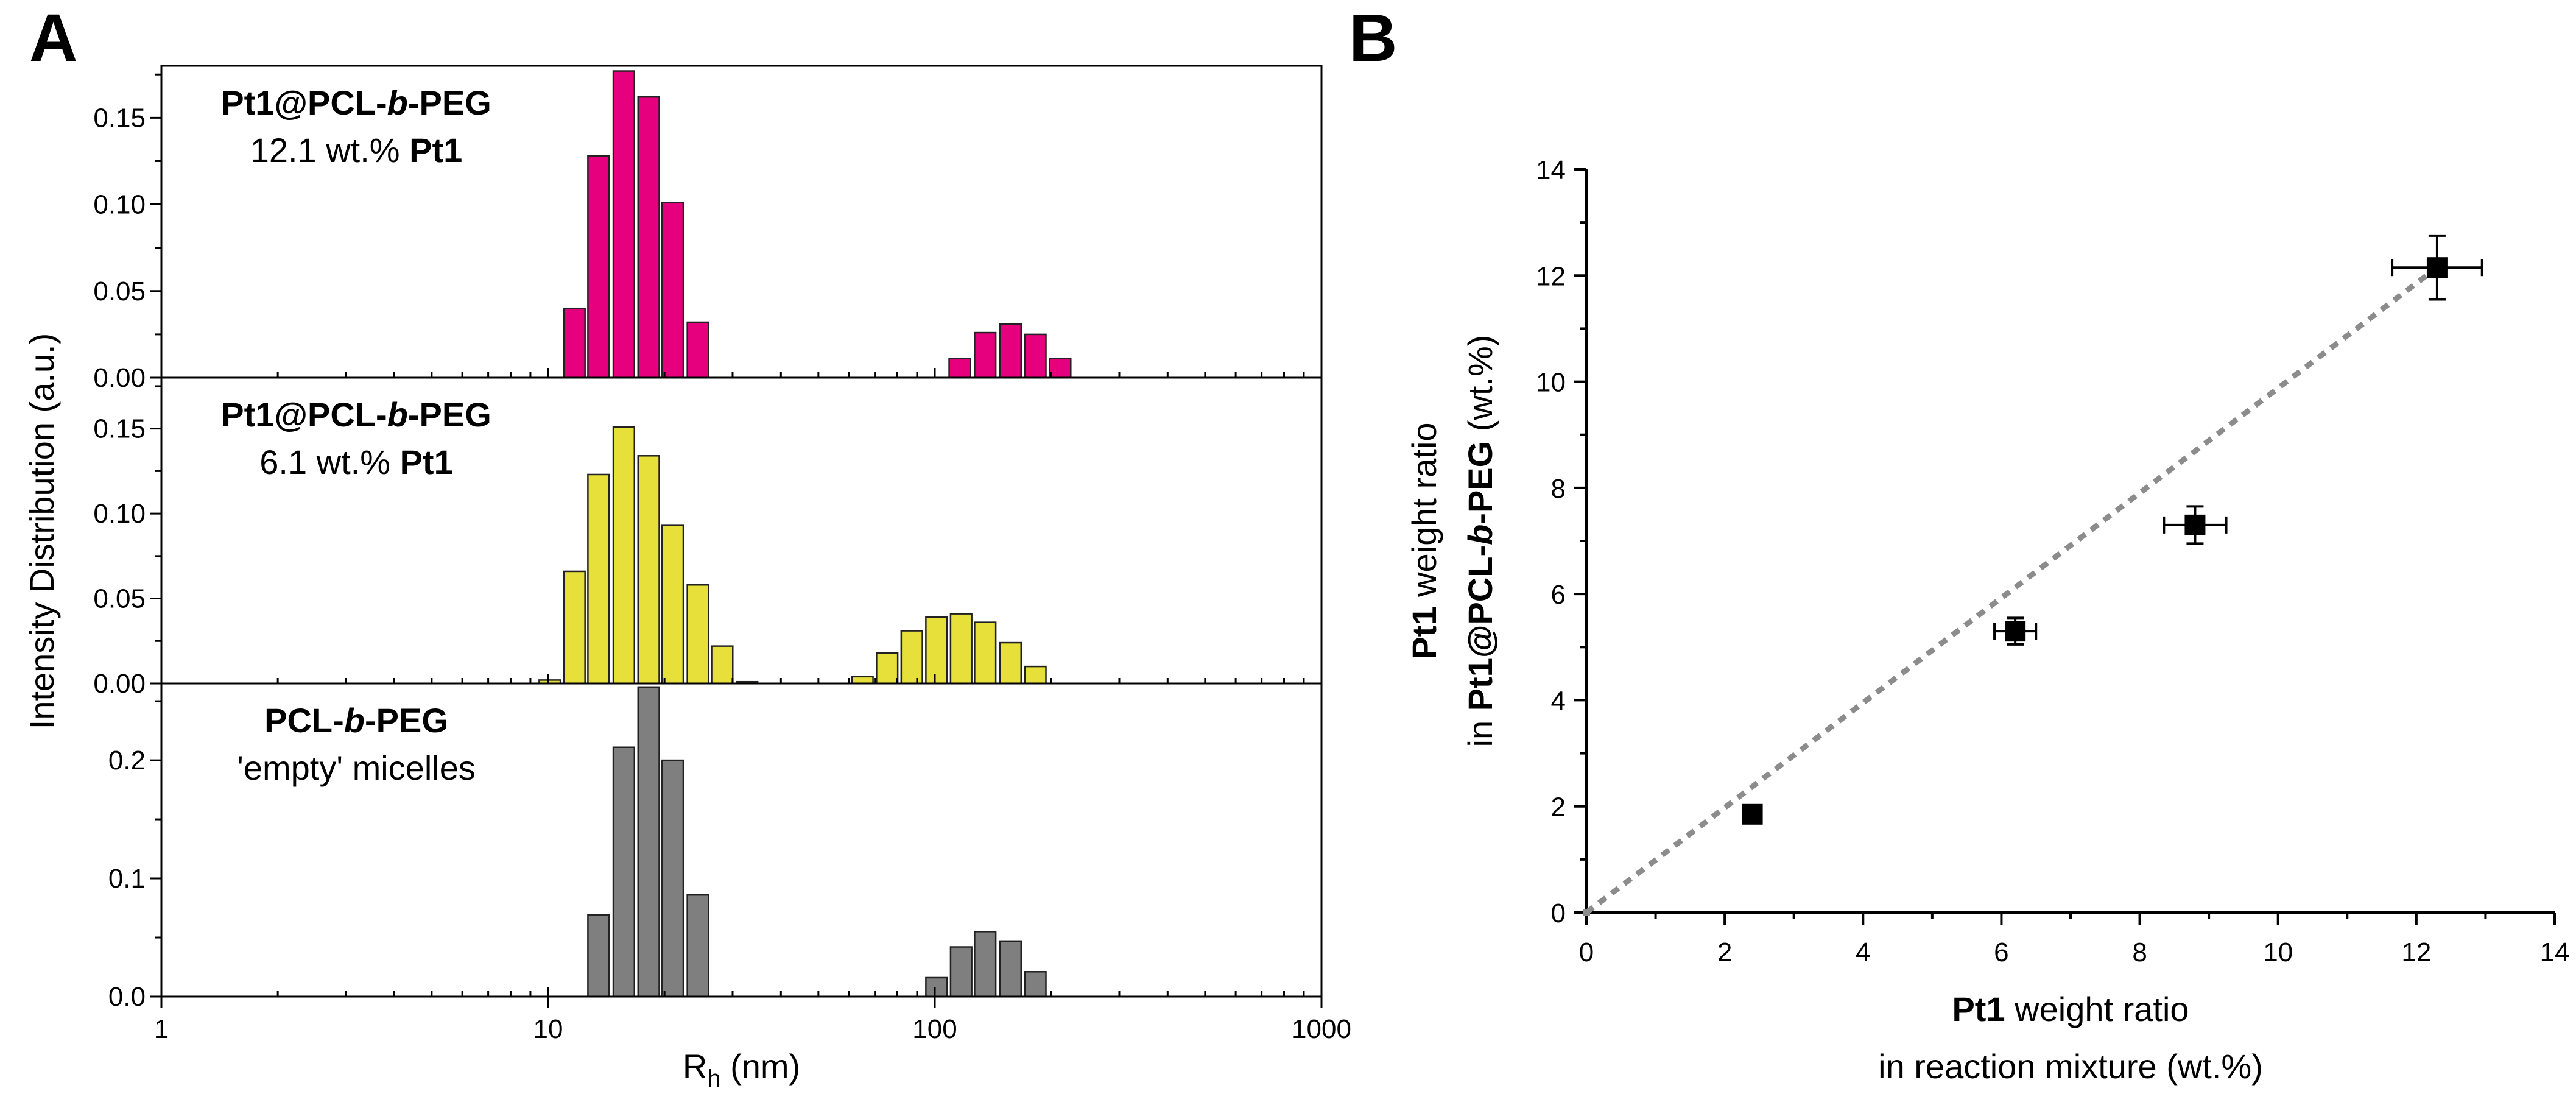 This screenshot has height=1105, width=2576. What do you see at coordinates (761, 1066) in the screenshot?
I see `x-axis-title-unit: (nm)` at bounding box center [761, 1066].